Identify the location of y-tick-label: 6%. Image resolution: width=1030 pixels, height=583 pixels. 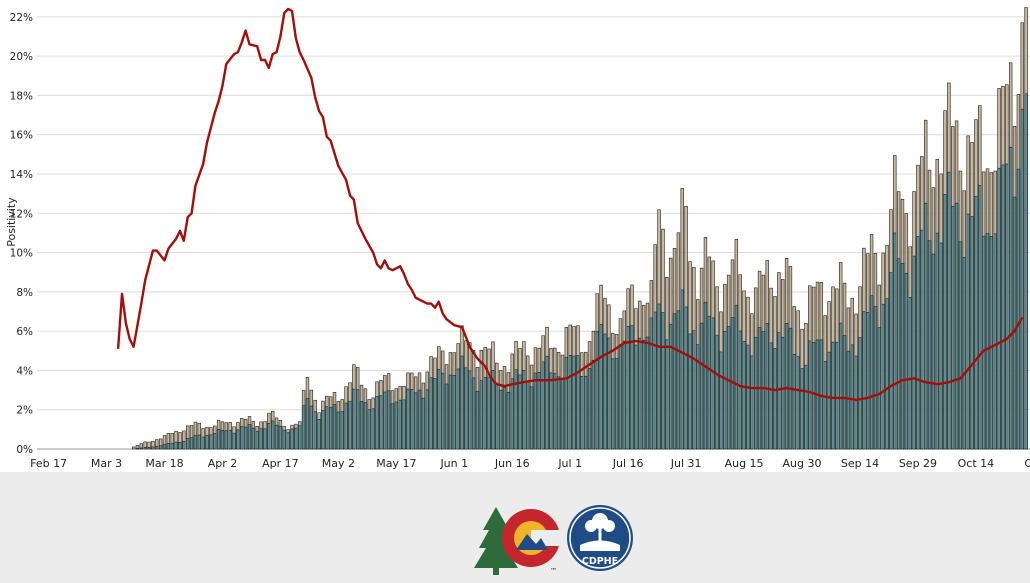
(24, 332).